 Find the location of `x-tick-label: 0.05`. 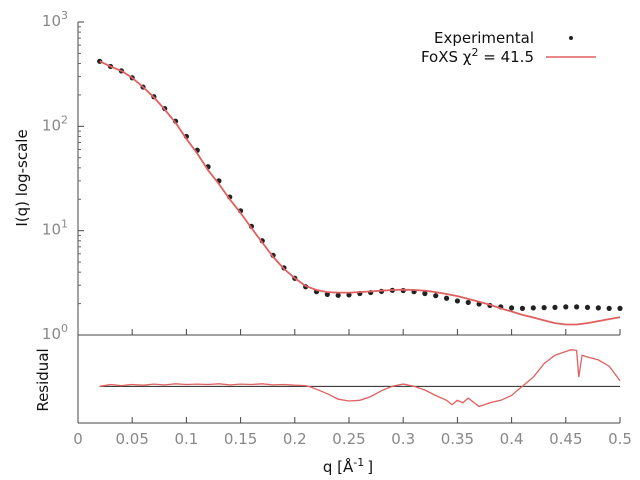

x-tick-label: 0.05 is located at coordinates (131, 439).